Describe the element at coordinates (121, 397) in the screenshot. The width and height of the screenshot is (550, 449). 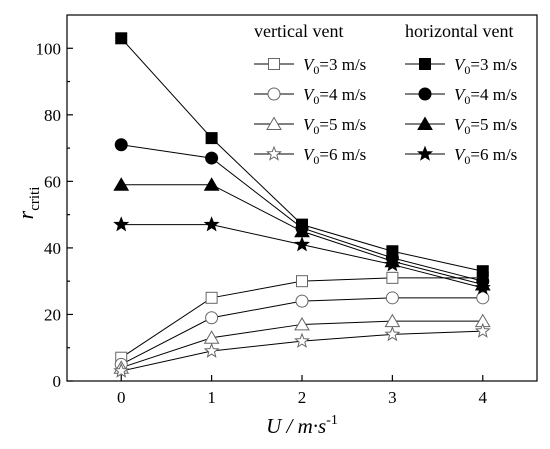
I see `x-tick-label: 0` at that location.